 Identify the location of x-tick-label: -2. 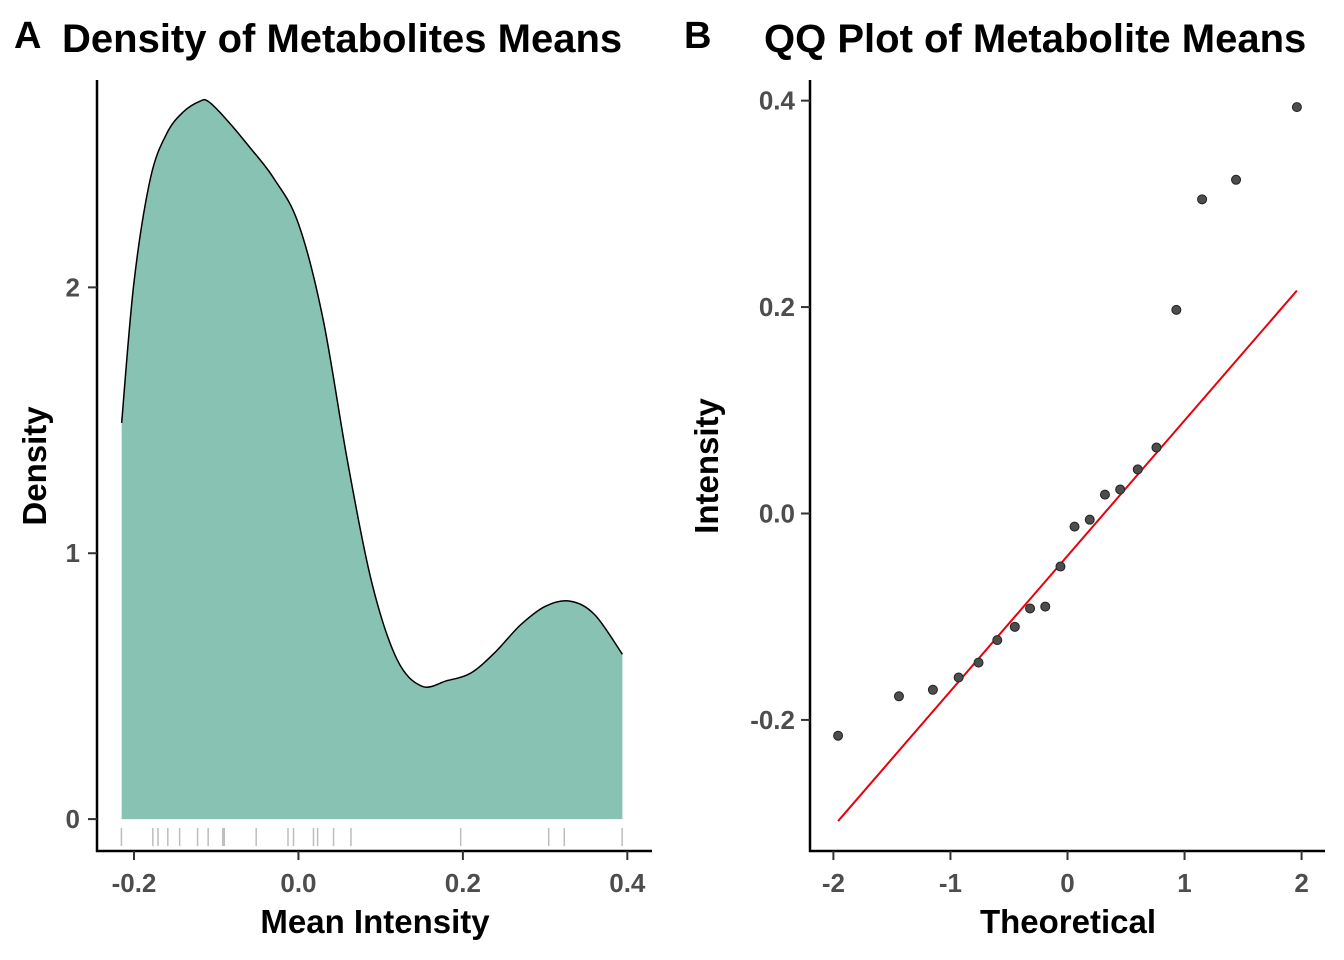
(833, 883).